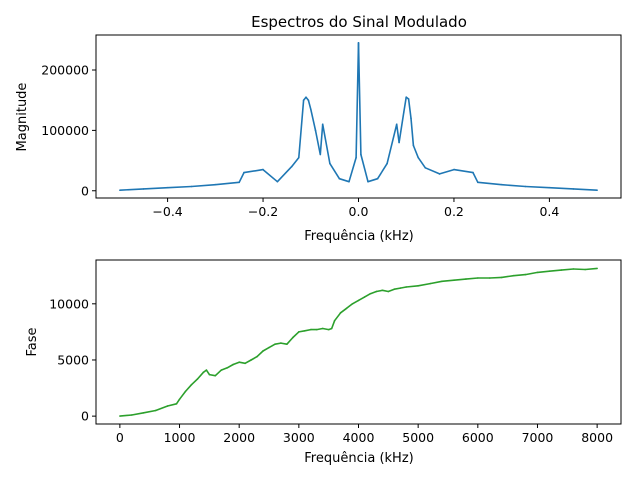  Describe the element at coordinates (359, 211) in the screenshot. I see `x-tick-label: 0.0` at that location.